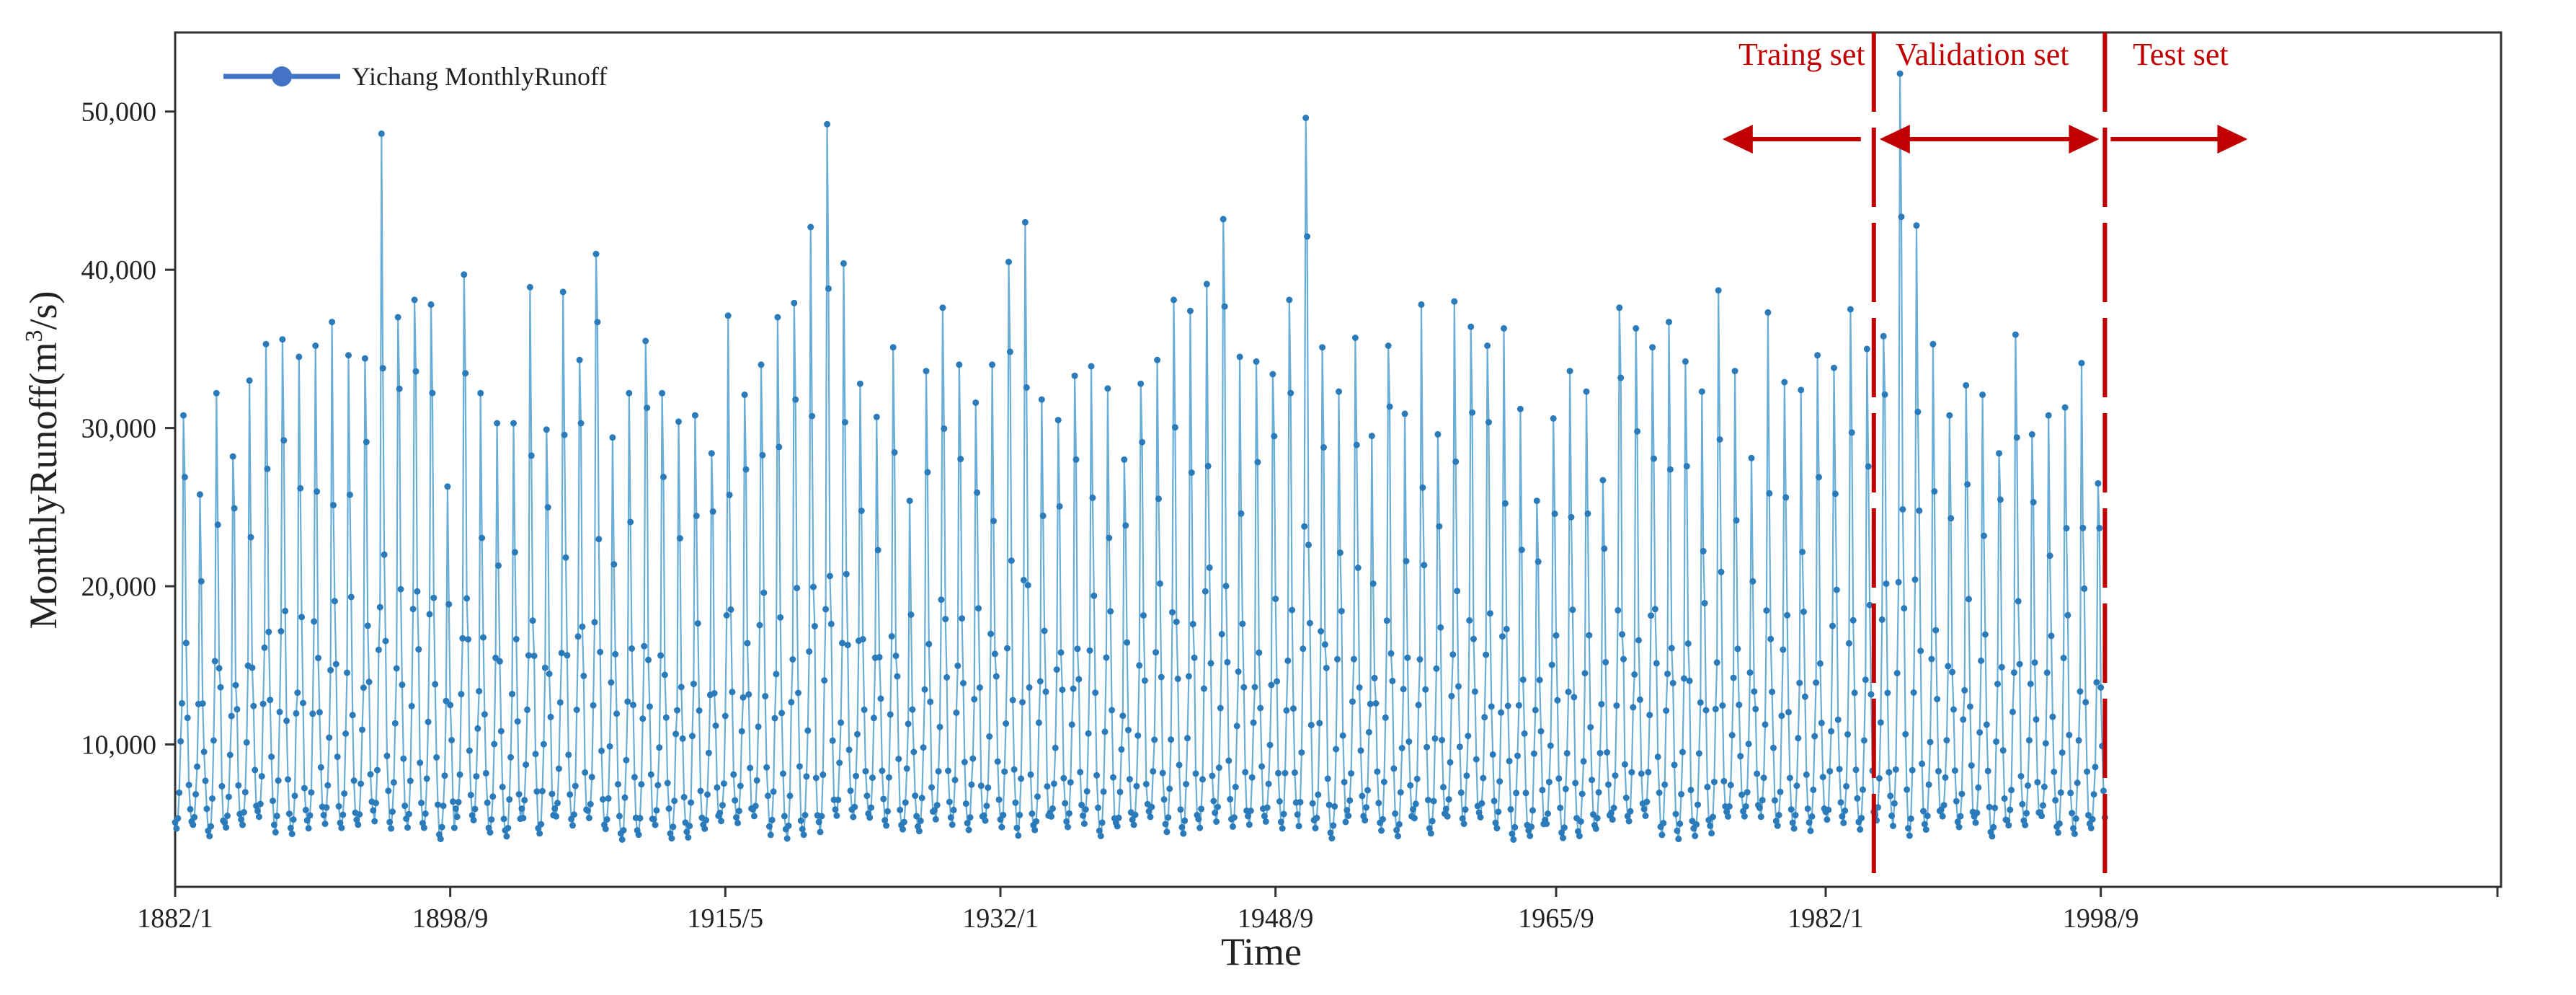  What do you see at coordinates (480, 76) in the screenshot?
I see `legend-label: Yichang MonthlyRunoff` at bounding box center [480, 76].